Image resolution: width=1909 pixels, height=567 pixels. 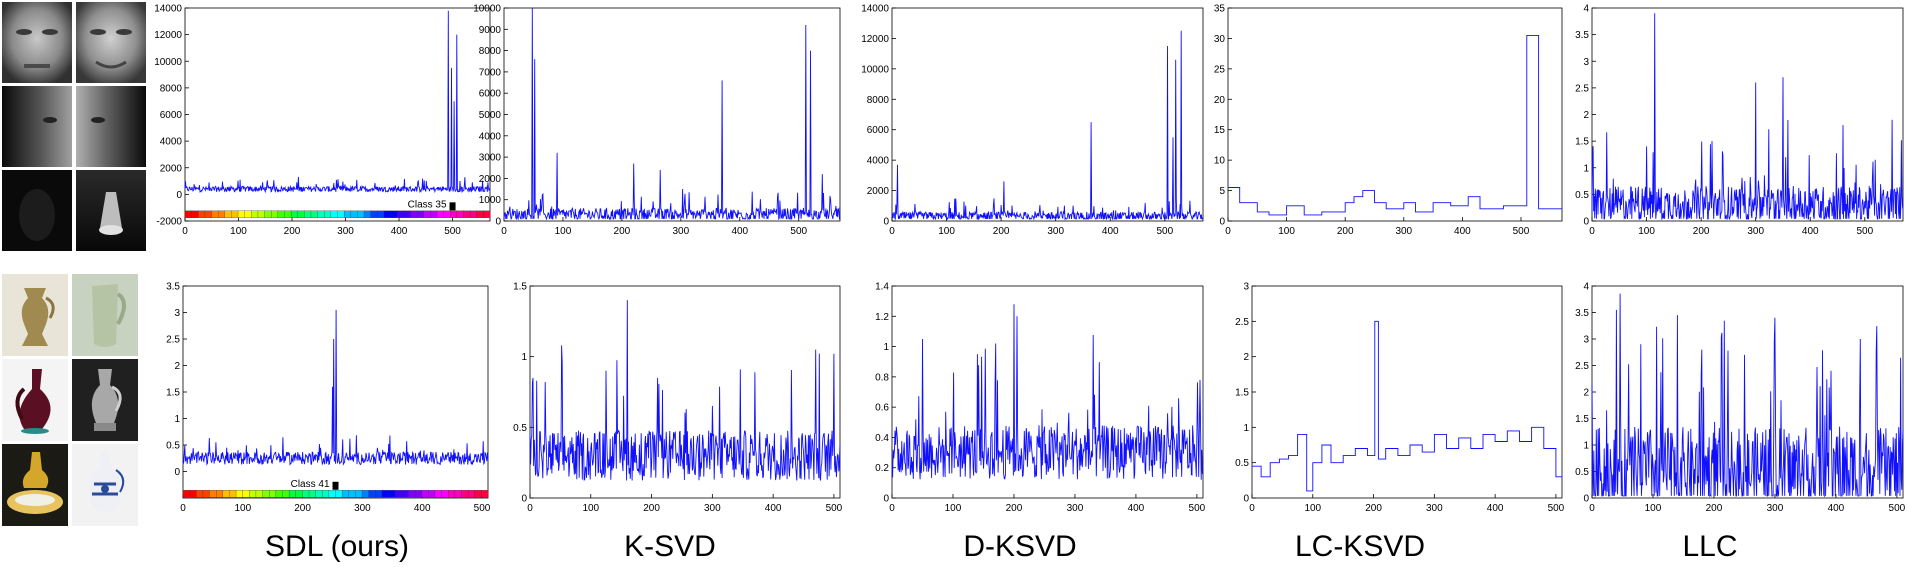 What do you see at coordinates (878, 191) in the screenshot?
I see `y-tick-label: 2000` at bounding box center [878, 191].